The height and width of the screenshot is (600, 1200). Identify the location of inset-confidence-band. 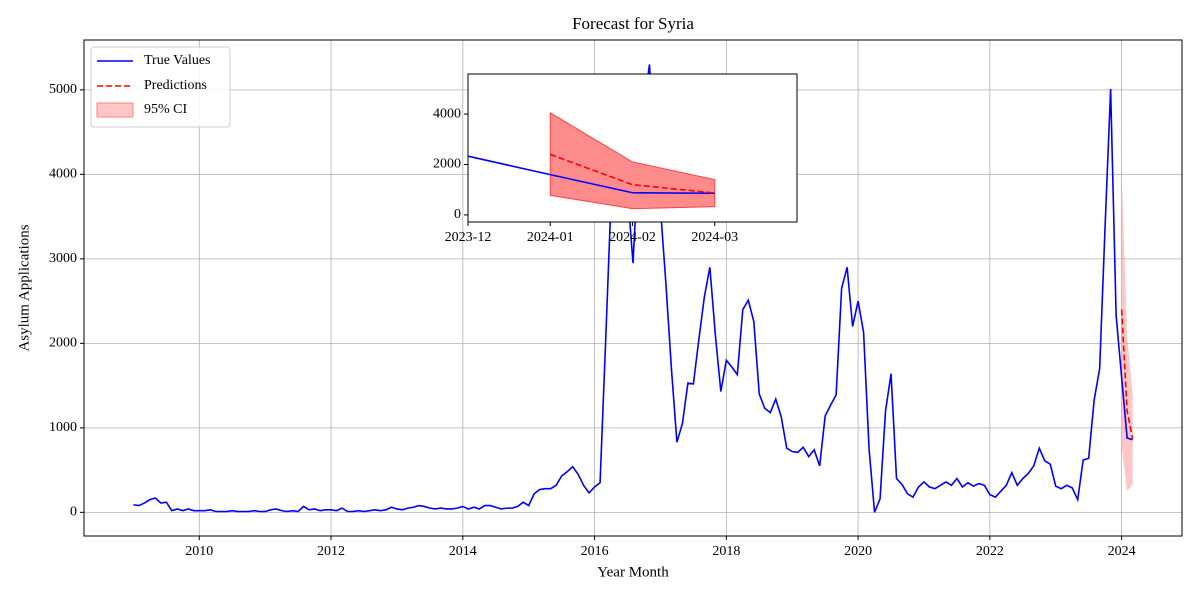
(632, 160).